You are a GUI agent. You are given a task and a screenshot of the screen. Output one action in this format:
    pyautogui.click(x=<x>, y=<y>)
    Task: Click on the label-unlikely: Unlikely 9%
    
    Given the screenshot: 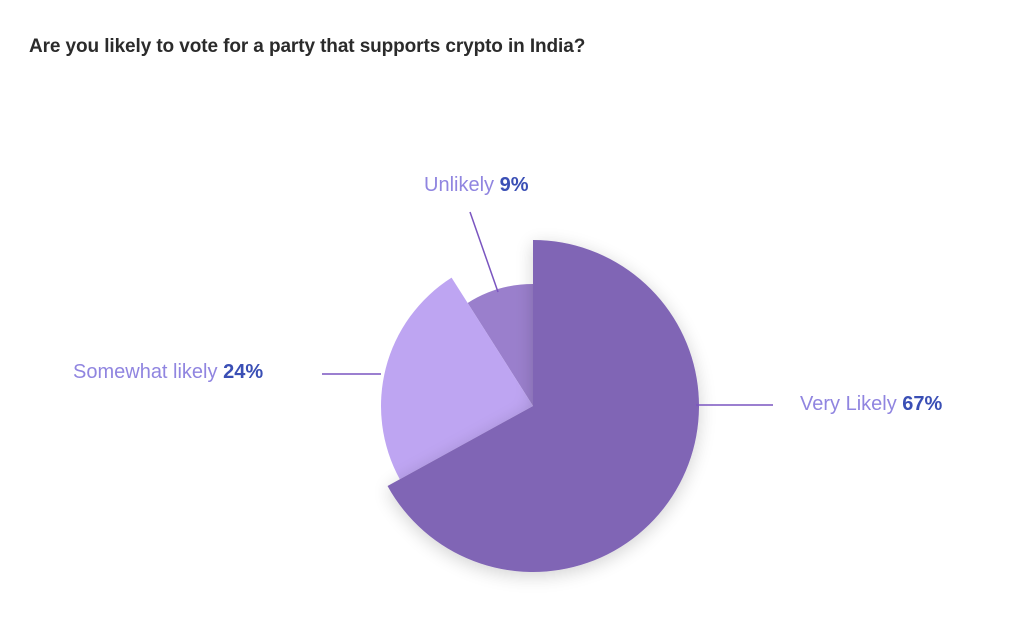 What is the action you would take?
    pyautogui.click(x=476, y=185)
    